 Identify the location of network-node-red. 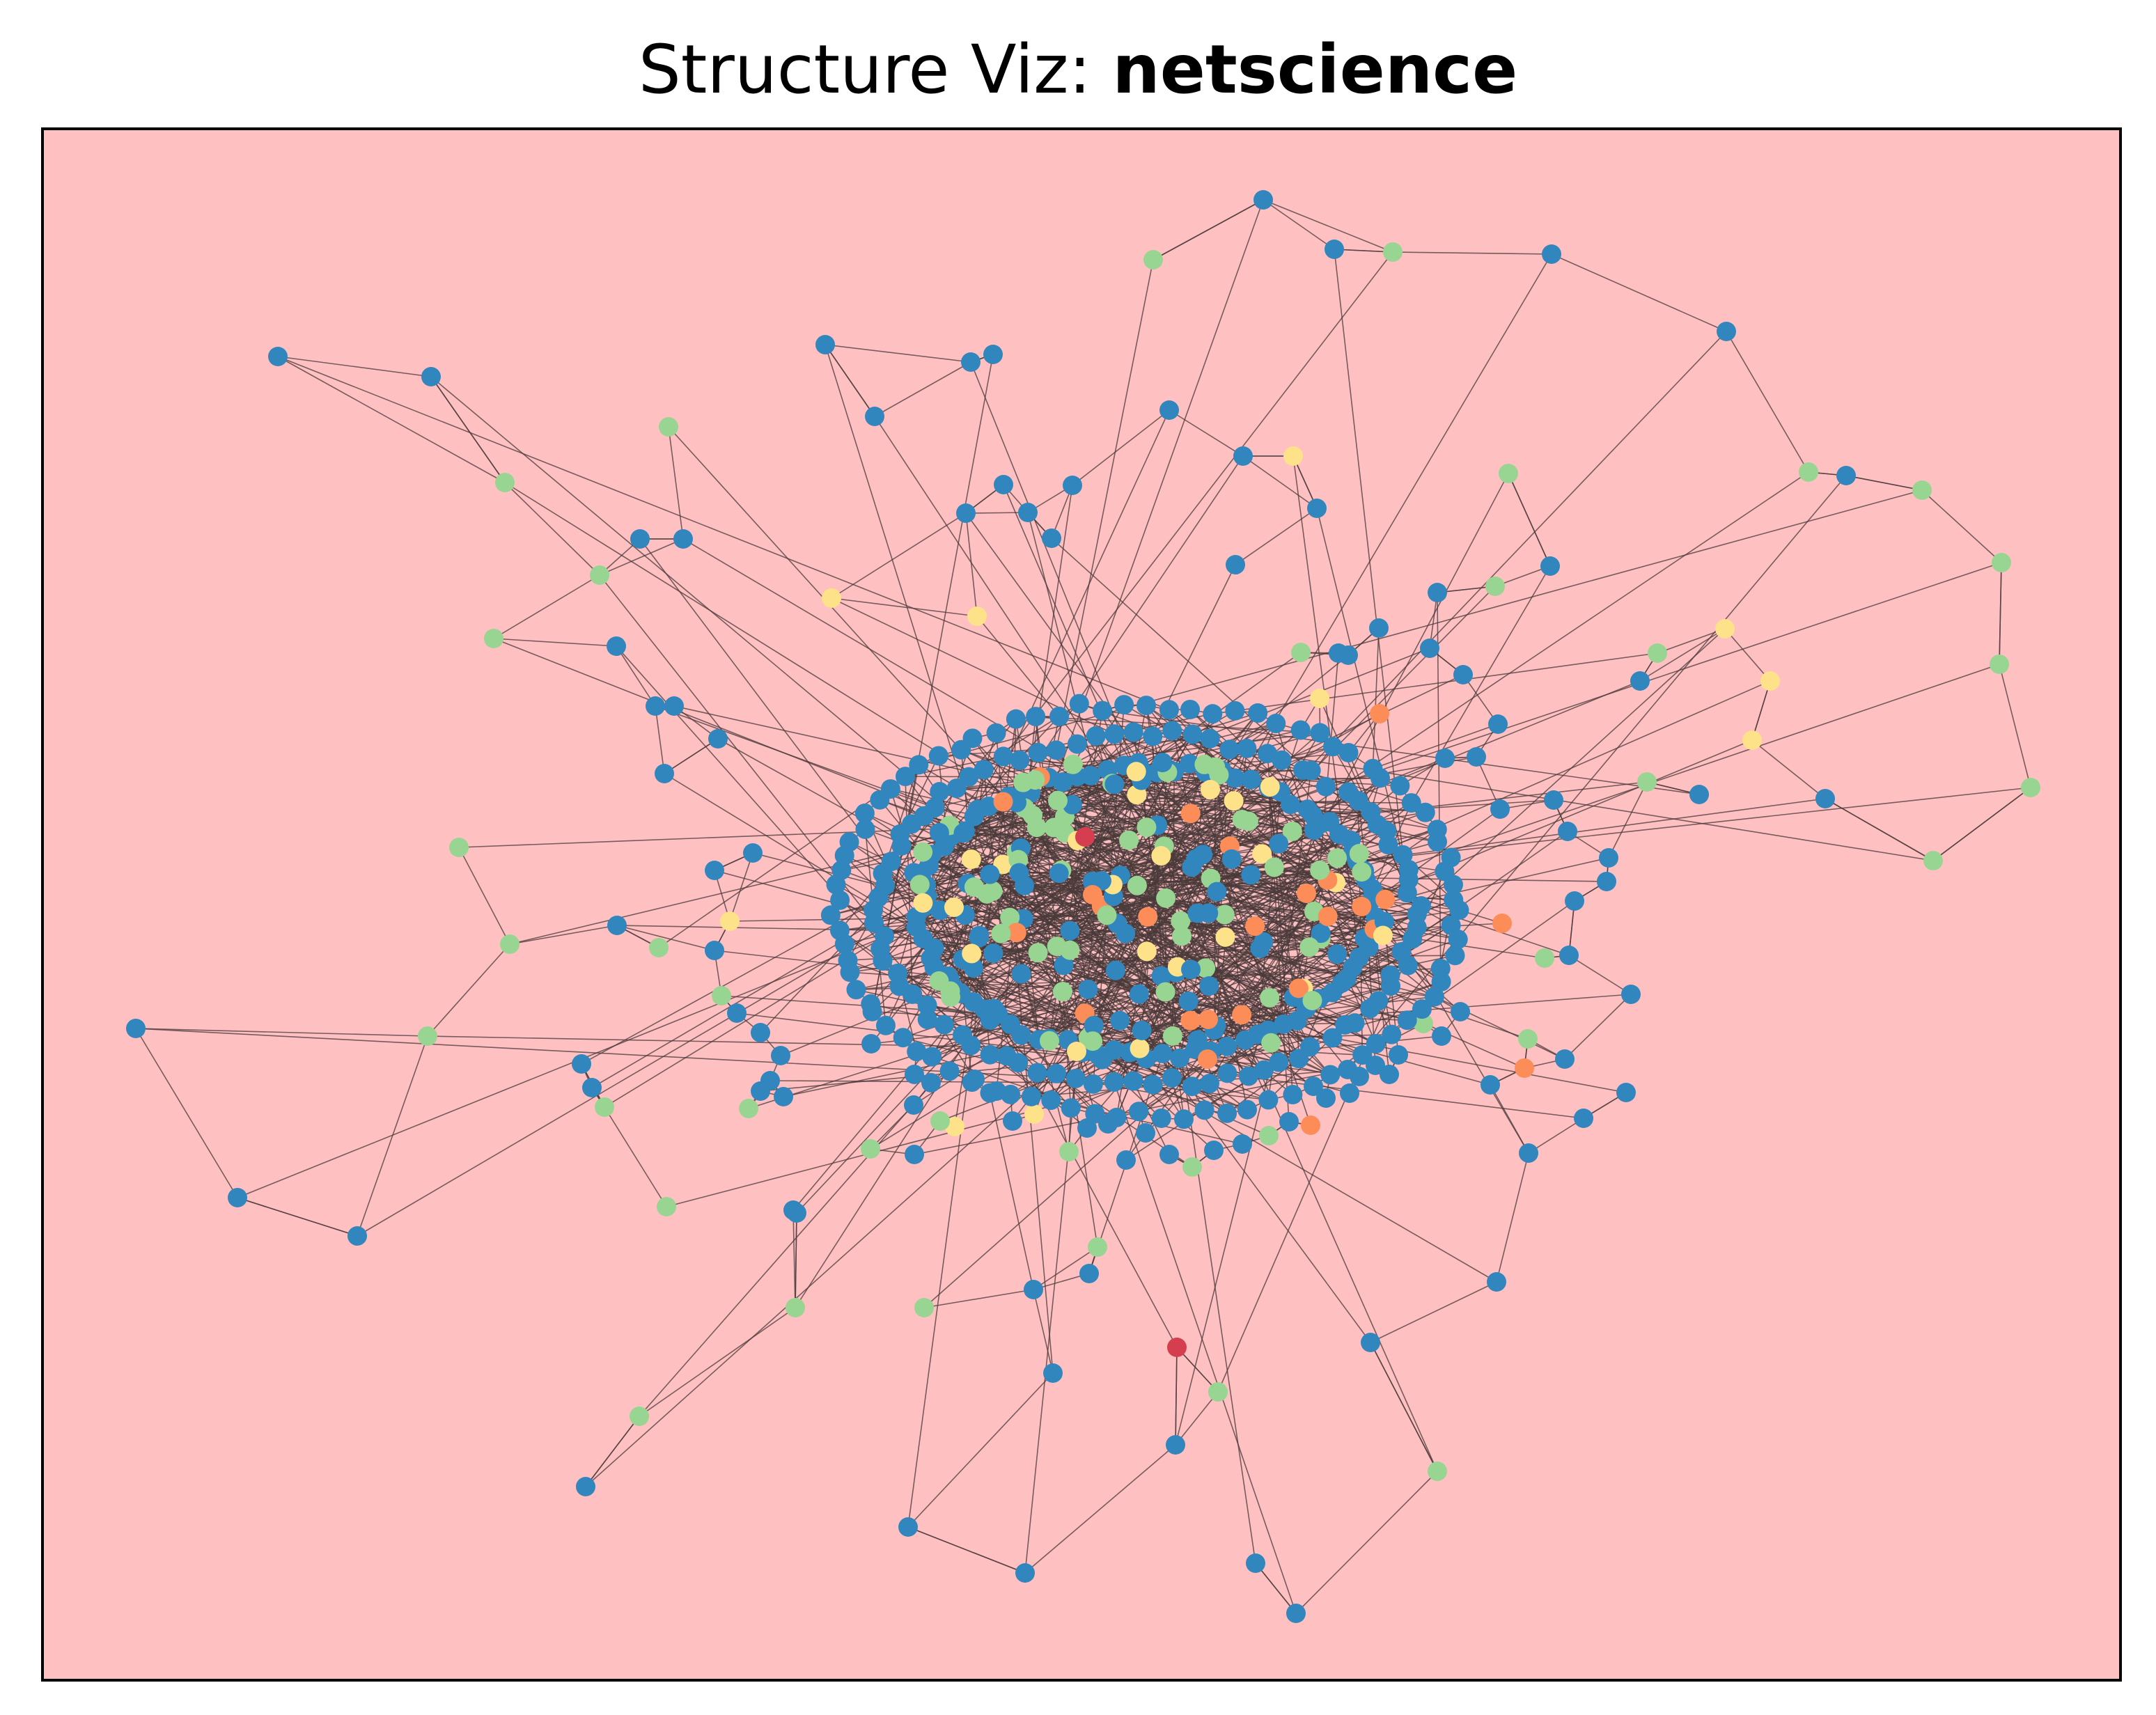
(1177, 1347).